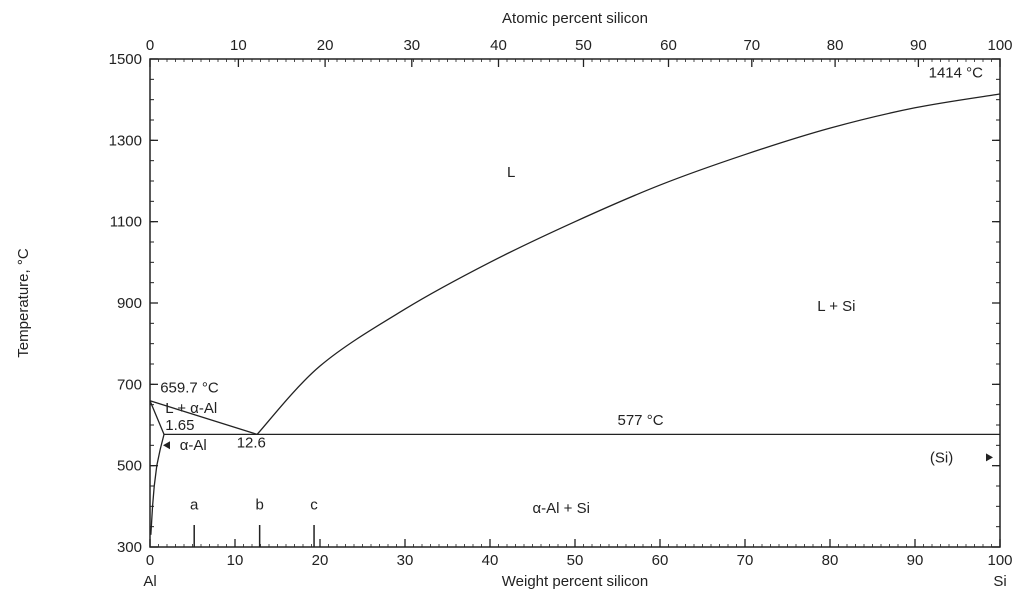 The width and height of the screenshot is (1025, 594). What do you see at coordinates (129, 547) in the screenshot?
I see `y-tick-label: 300` at bounding box center [129, 547].